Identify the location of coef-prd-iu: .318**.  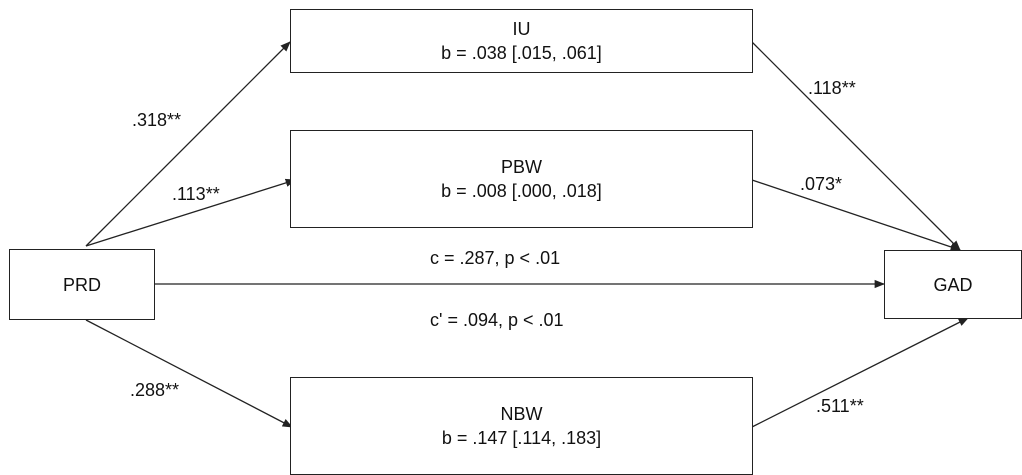
(157, 120).